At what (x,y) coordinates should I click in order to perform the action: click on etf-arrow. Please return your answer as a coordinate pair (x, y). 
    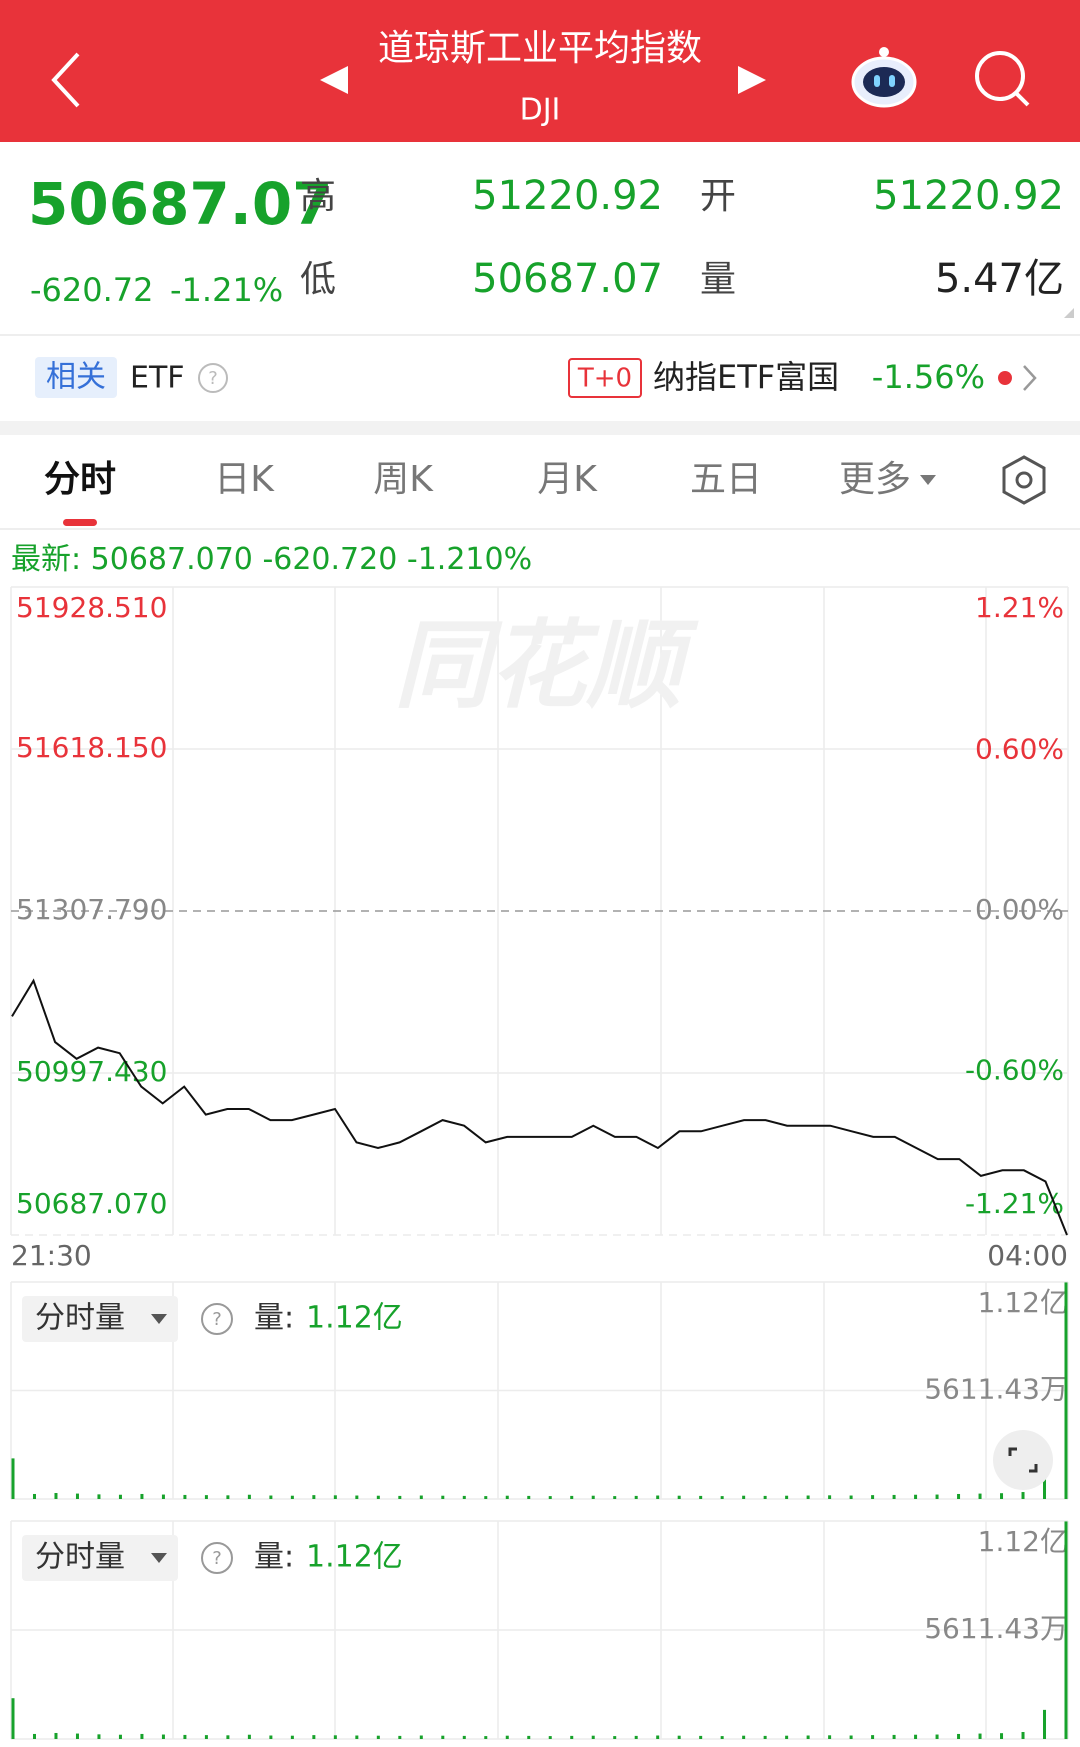
    Looking at the image, I should click on (1030, 378).